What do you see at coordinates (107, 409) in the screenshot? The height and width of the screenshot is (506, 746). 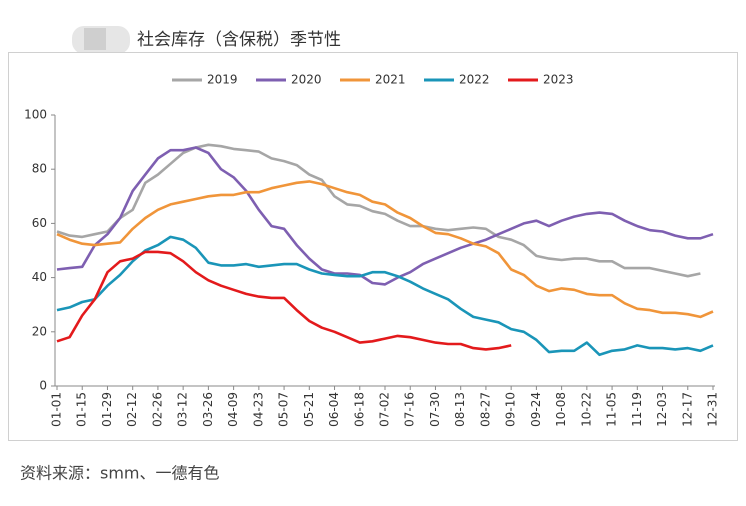 I see `x-tick-label: 01-29` at bounding box center [107, 409].